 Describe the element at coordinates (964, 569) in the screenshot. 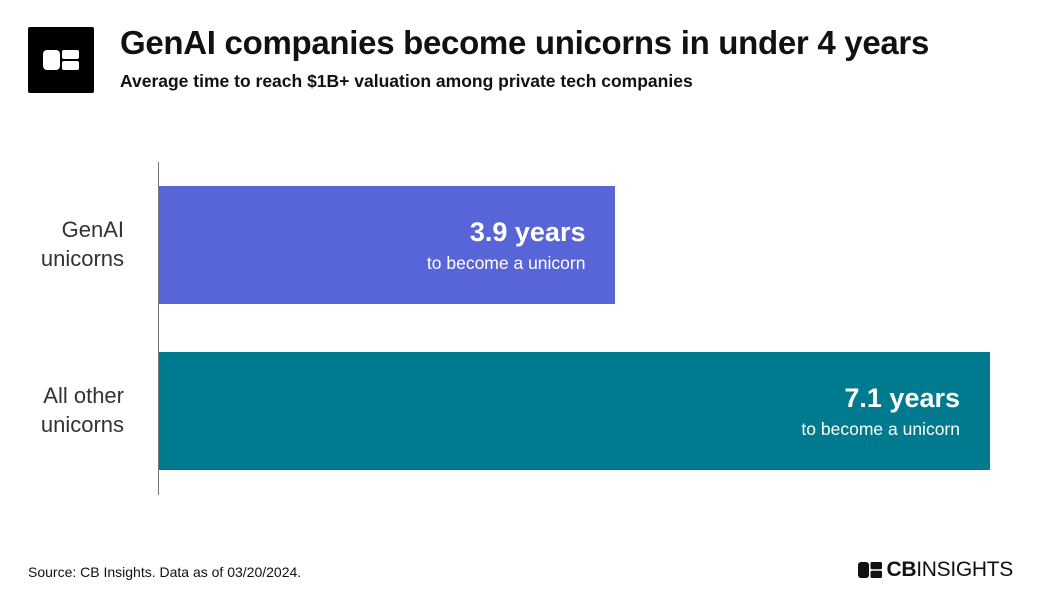

I see `brand-wordmark-rest: INSIGHTS` at that location.